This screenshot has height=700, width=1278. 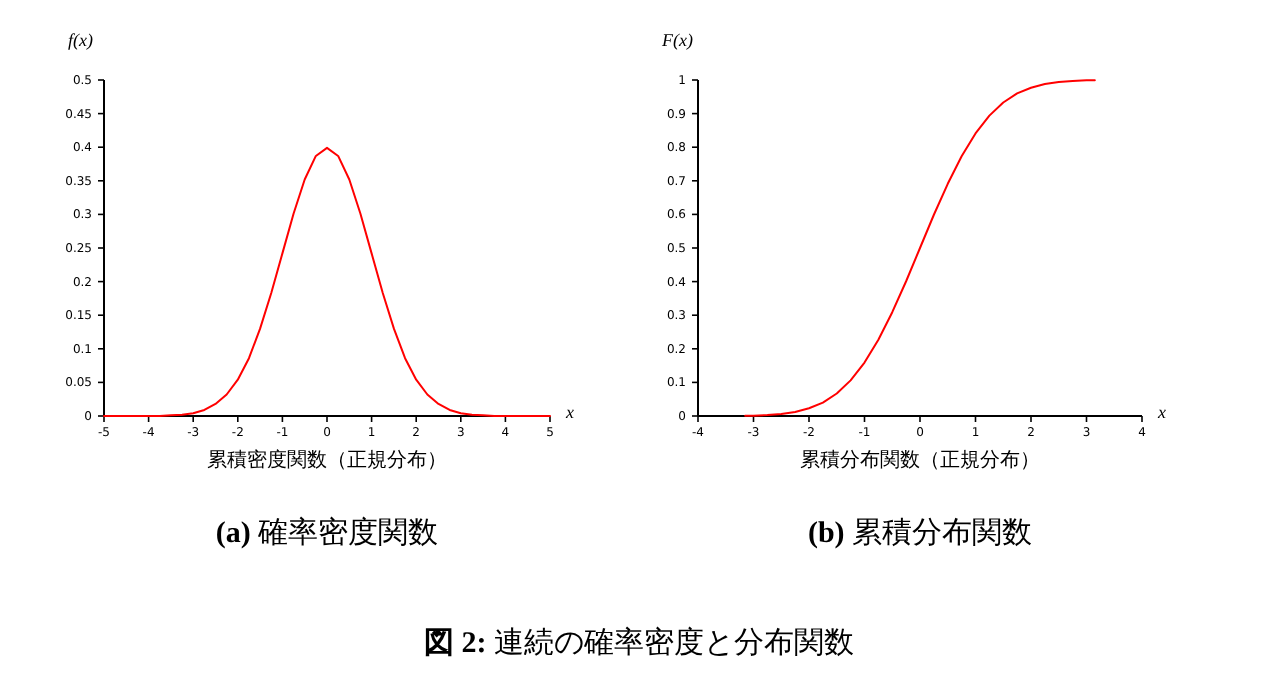 I want to click on text: 図 2: 連続の確率密度と分布関数, so click(x=639, y=643).